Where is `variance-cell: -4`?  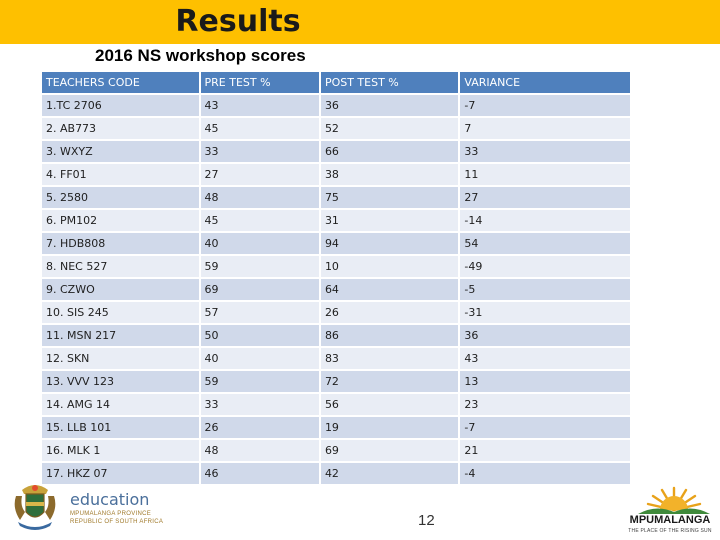
variance-cell: -4 is located at coordinates (545, 473).